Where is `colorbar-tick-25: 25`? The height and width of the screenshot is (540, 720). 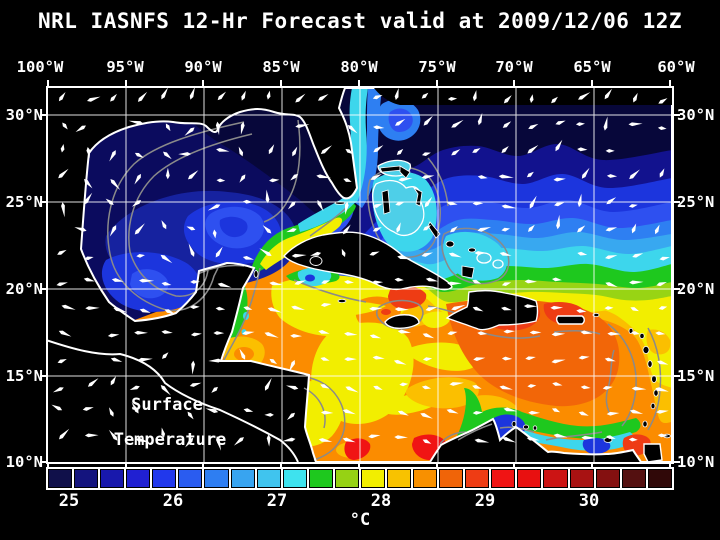
colorbar-tick-25: 25 is located at coordinates (69, 501).